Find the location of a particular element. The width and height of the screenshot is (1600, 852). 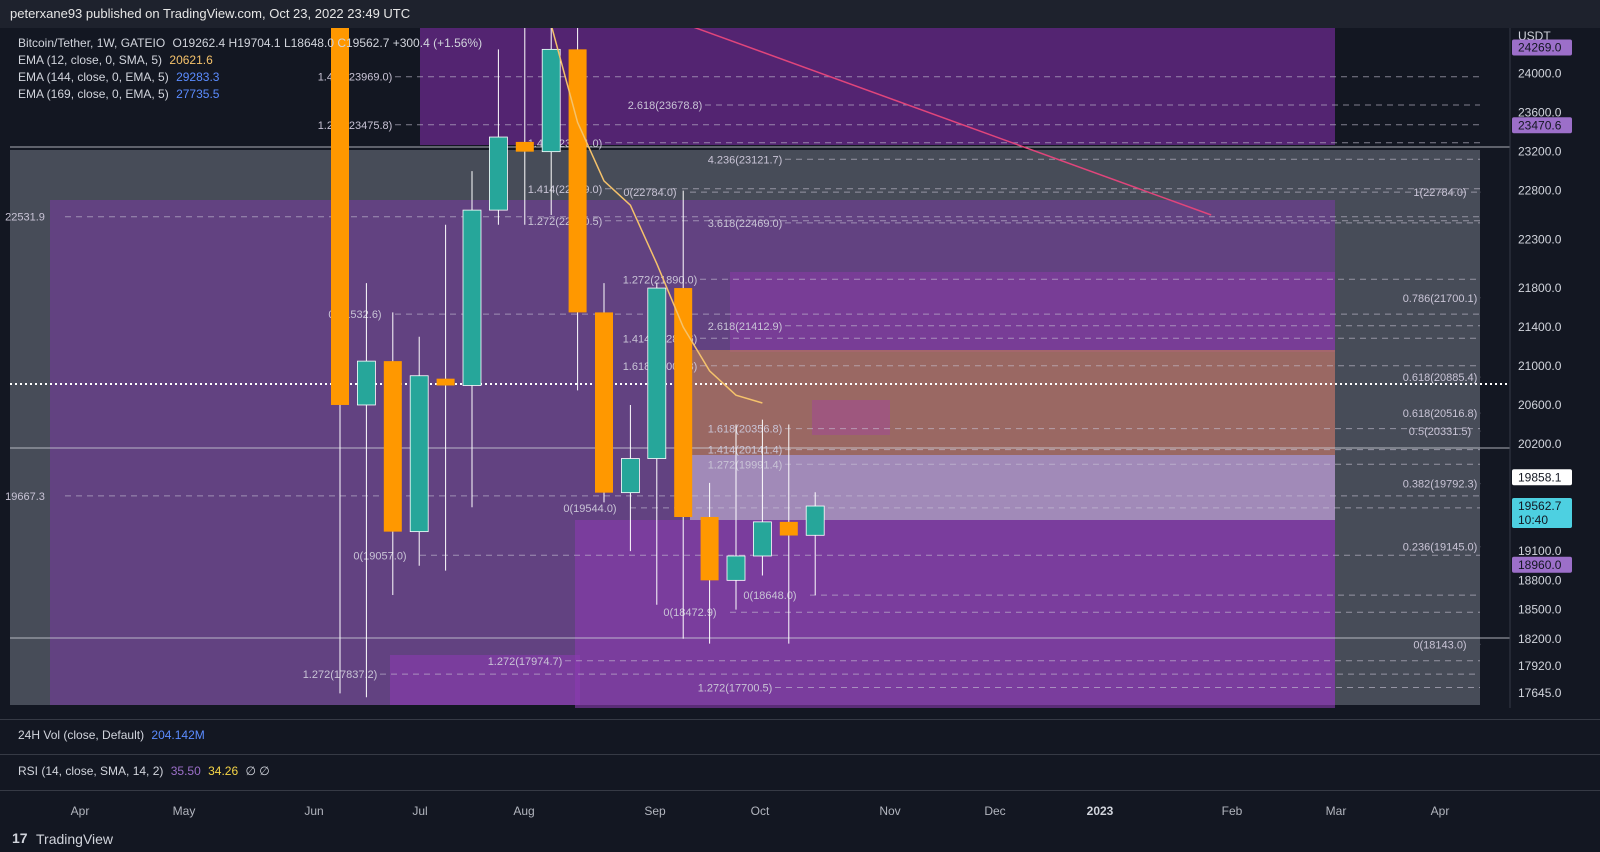

rsi-value: 35.50 is located at coordinates (185, 771).